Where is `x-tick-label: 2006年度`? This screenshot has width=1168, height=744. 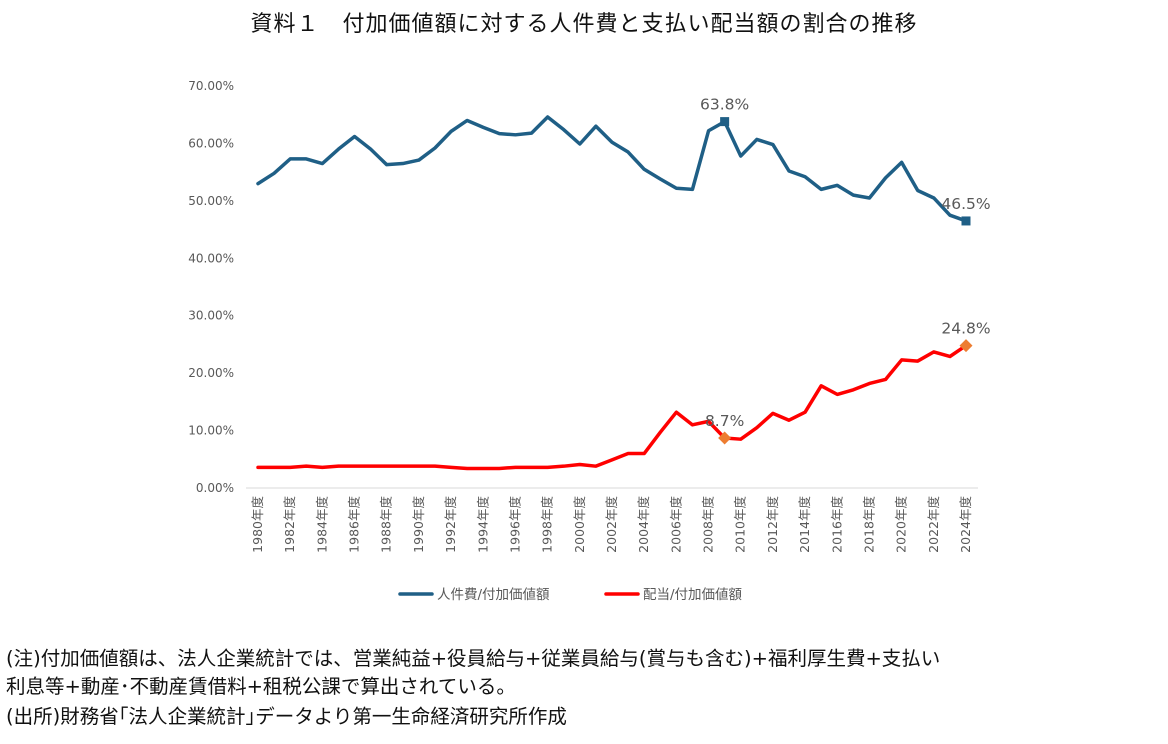 x-tick-label: 2006年度 is located at coordinates (675, 524).